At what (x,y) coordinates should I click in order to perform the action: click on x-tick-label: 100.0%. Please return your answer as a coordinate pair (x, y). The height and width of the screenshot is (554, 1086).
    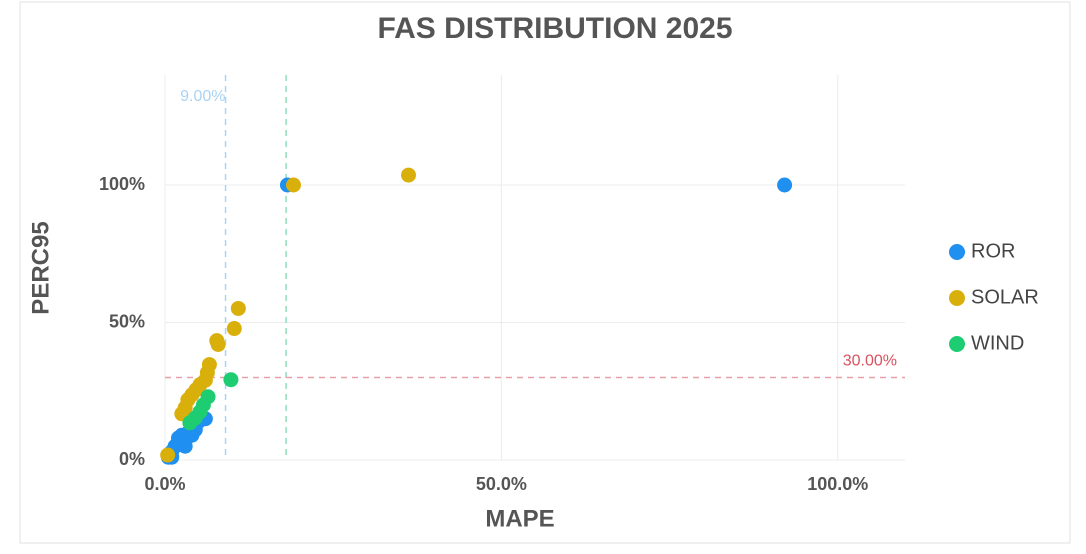
    Looking at the image, I should click on (837, 484).